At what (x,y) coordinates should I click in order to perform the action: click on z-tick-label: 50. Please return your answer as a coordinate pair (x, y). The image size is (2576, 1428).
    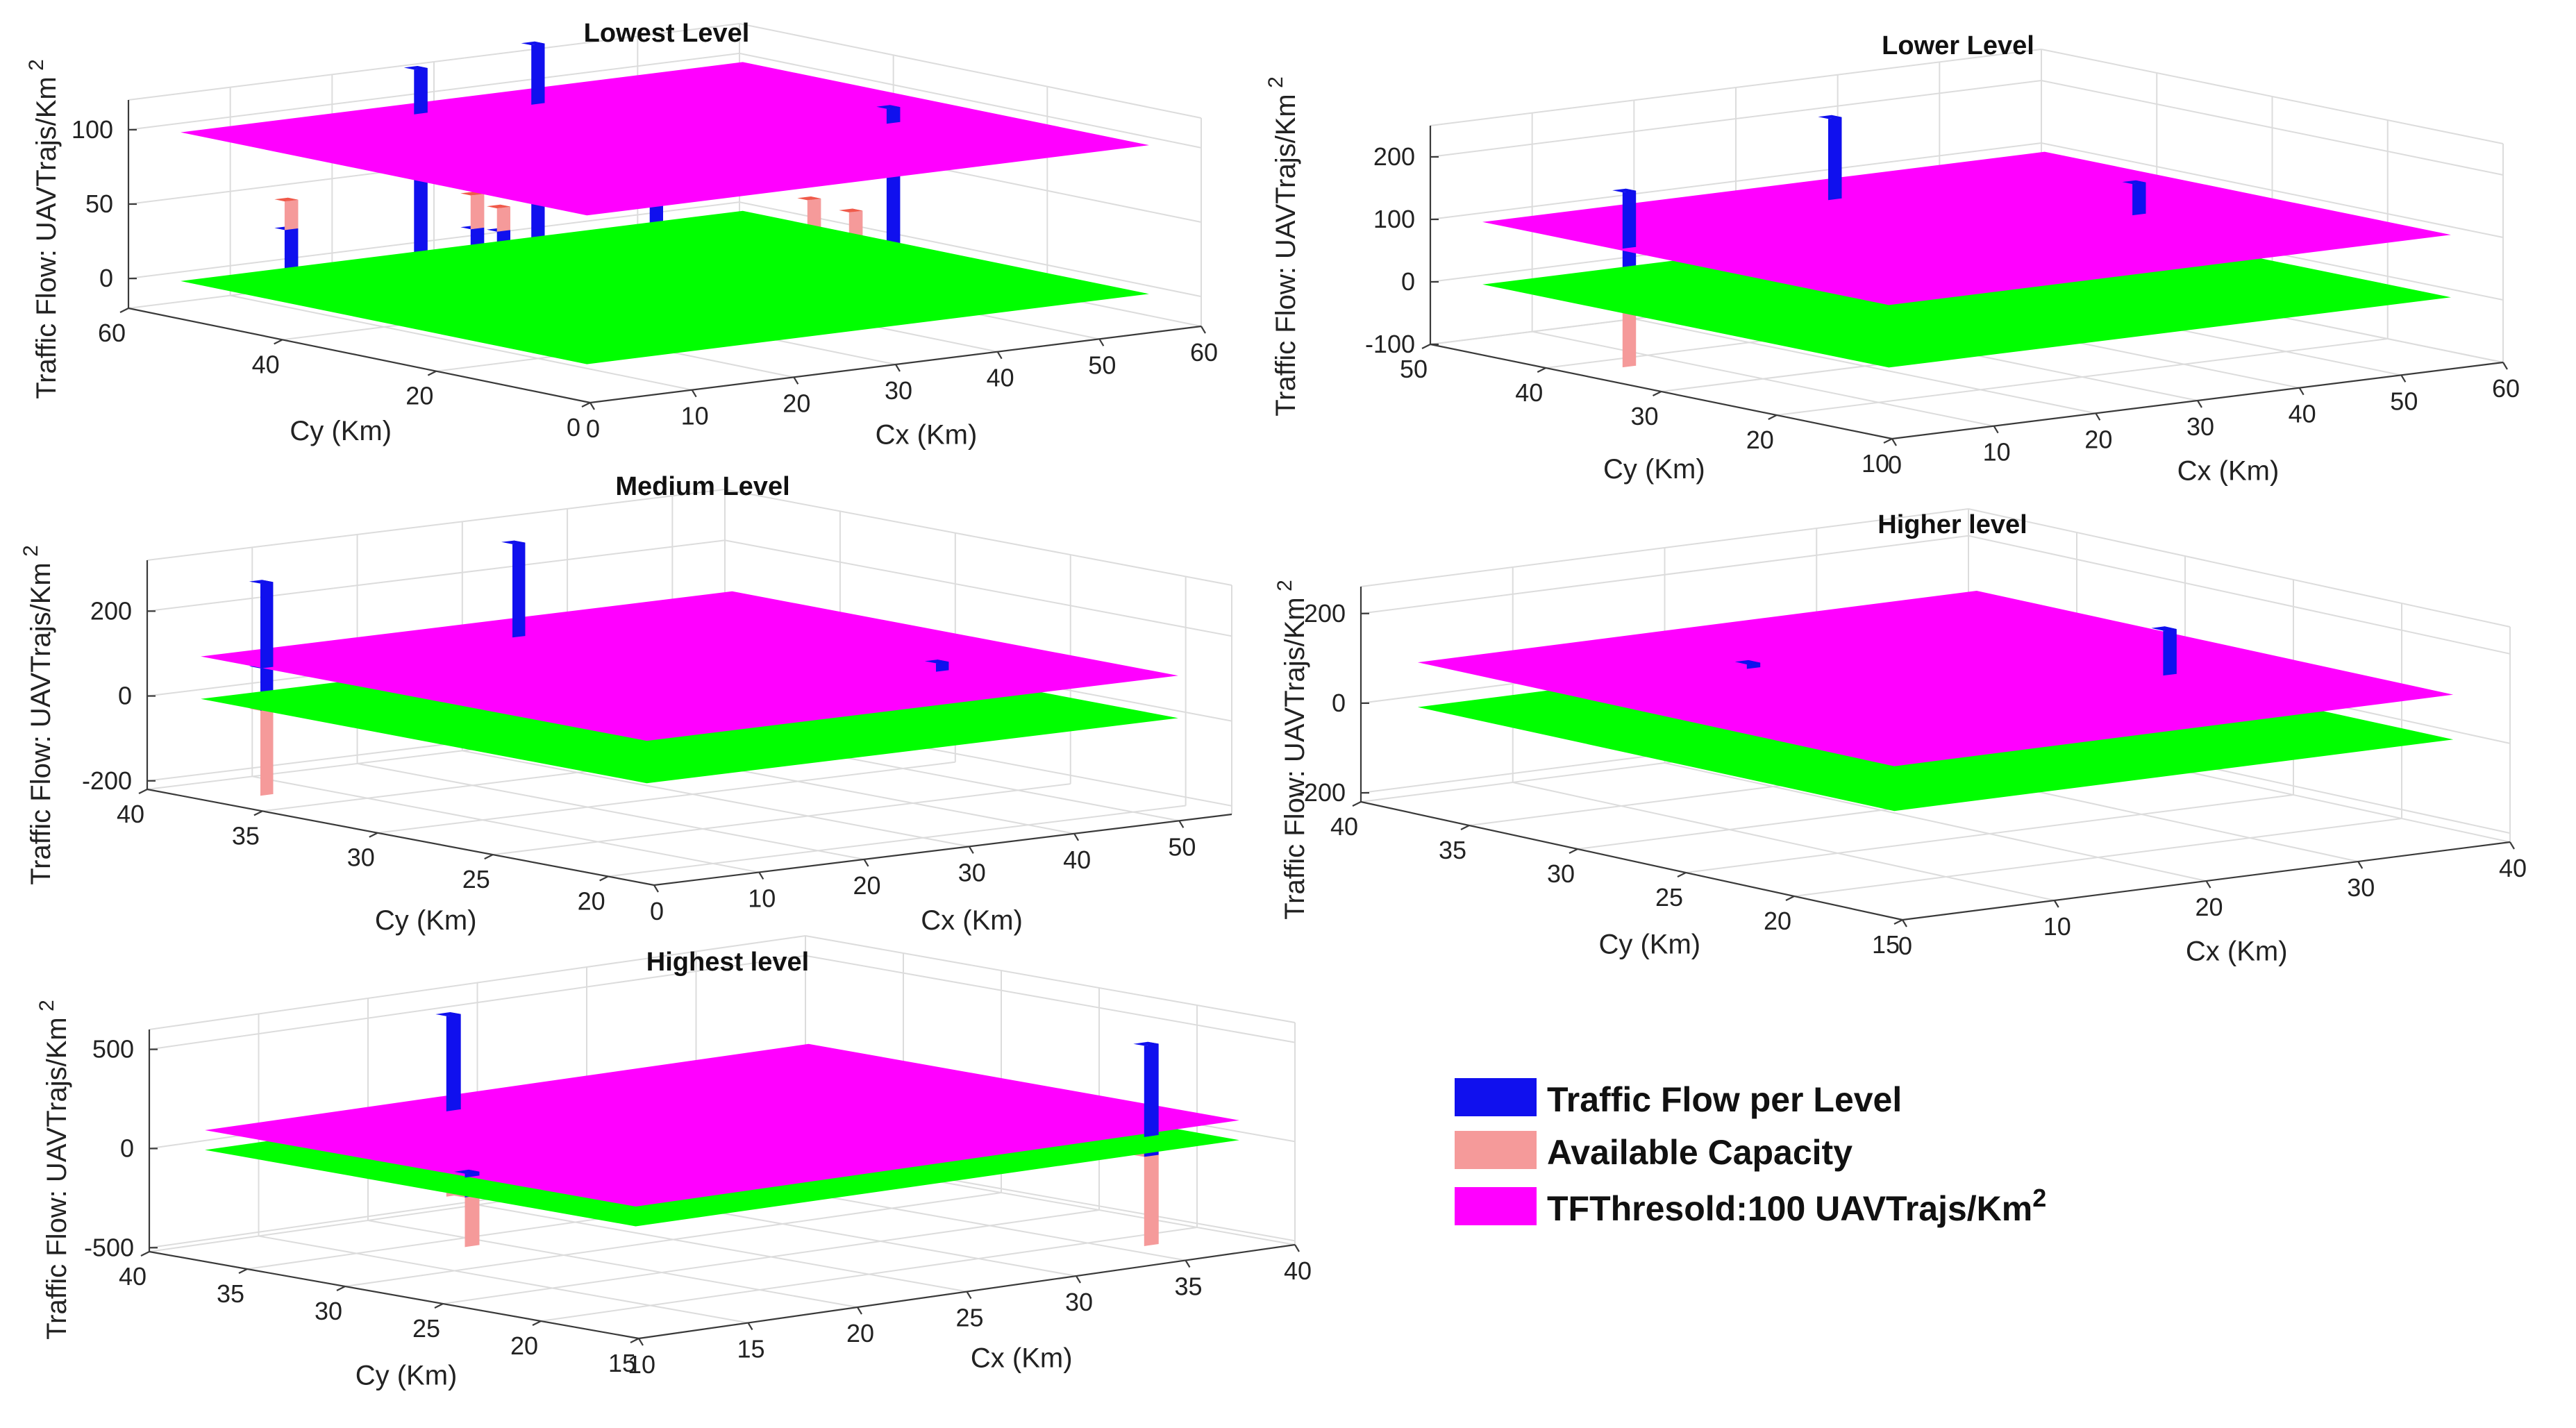
    Looking at the image, I should click on (99, 204).